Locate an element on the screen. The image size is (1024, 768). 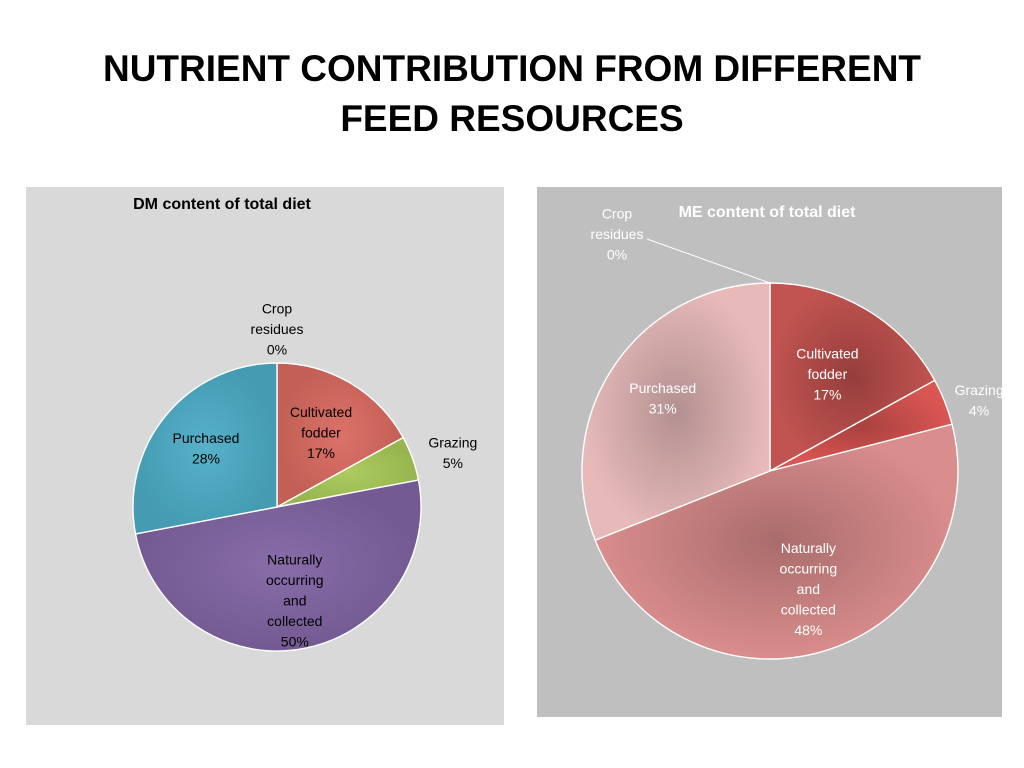
slice-label-line: 4% is located at coordinates (979, 410).